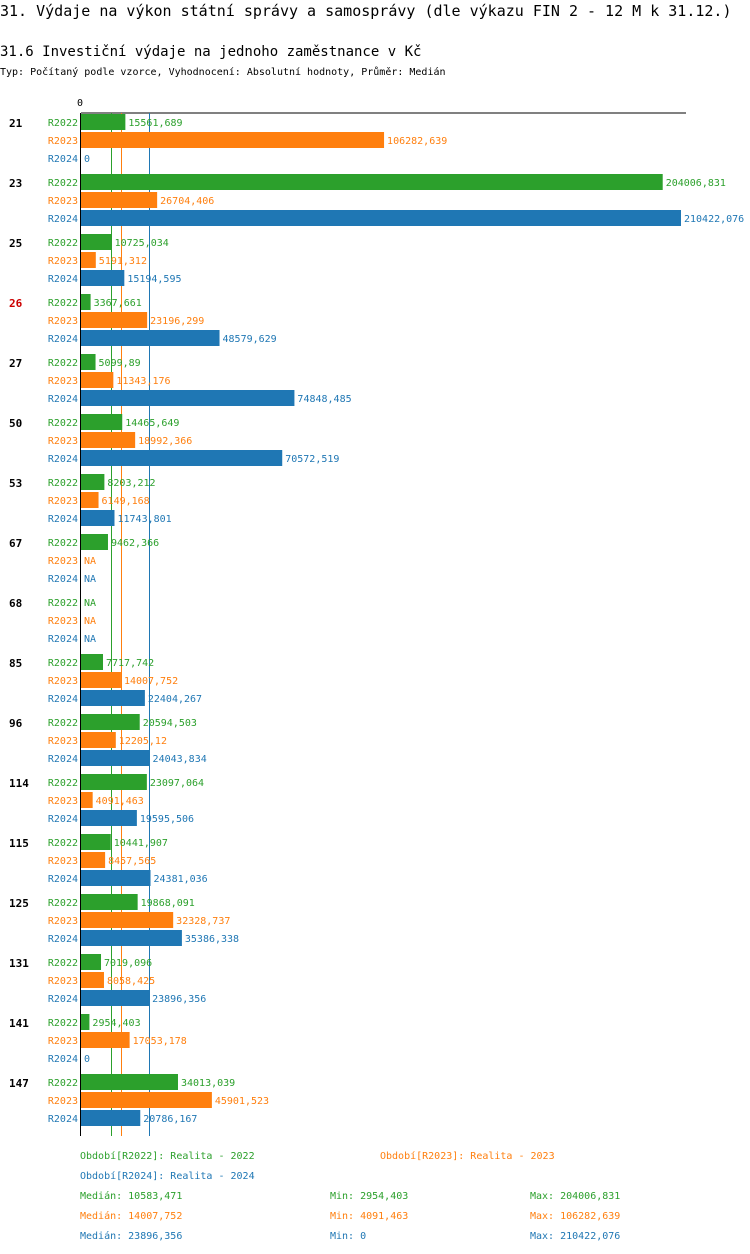 The image size is (750, 1254). What do you see at coordinates (369, 1196) in the screenshot?
I see `legend-min-r2022: Min: 2954,403` at bounding box center [369, 1196].